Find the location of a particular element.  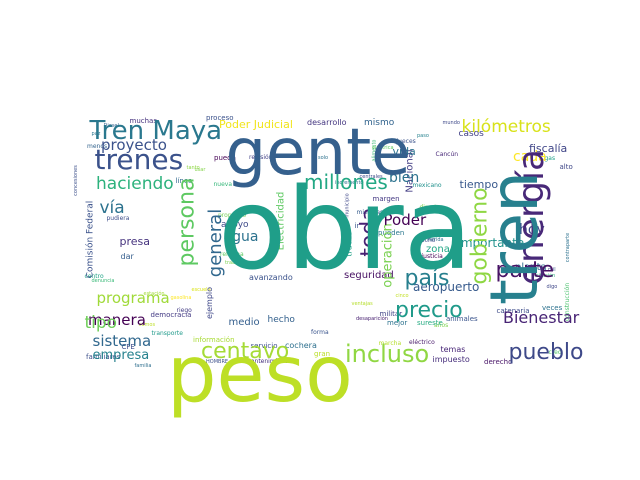

cloud-word: margen is located at coordinates (386, 198).